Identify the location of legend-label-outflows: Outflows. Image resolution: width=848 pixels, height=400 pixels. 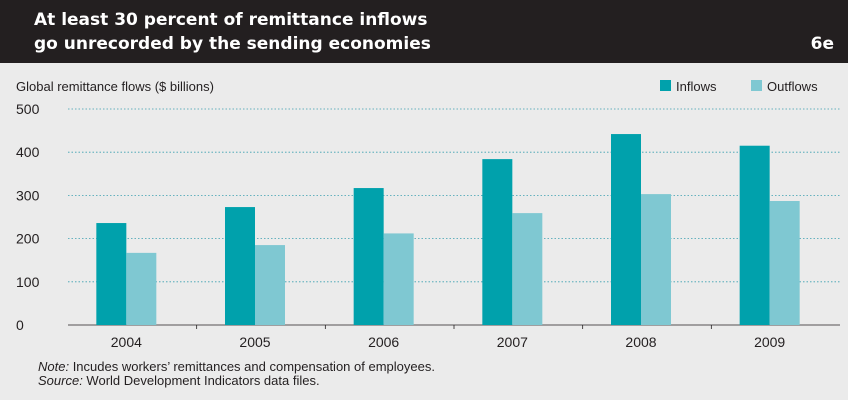
(792, 86).